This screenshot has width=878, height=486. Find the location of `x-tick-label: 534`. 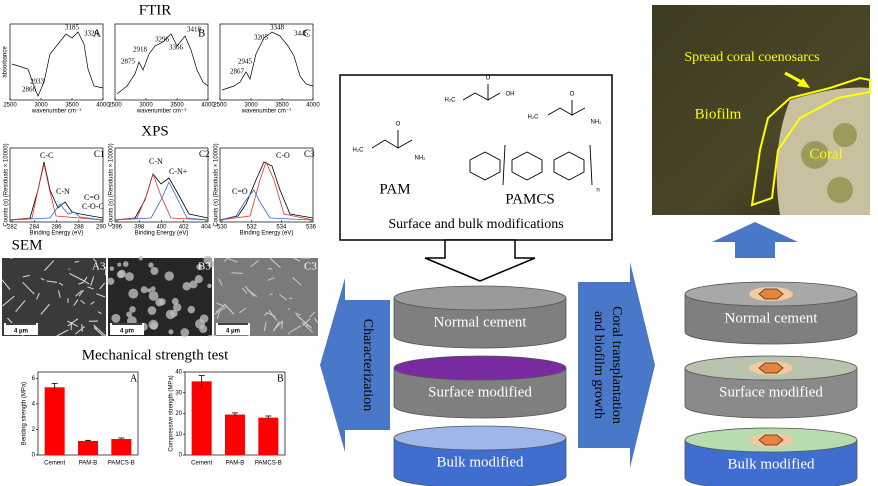

x-tick-label: 534 is located at coordinates (281, 228).